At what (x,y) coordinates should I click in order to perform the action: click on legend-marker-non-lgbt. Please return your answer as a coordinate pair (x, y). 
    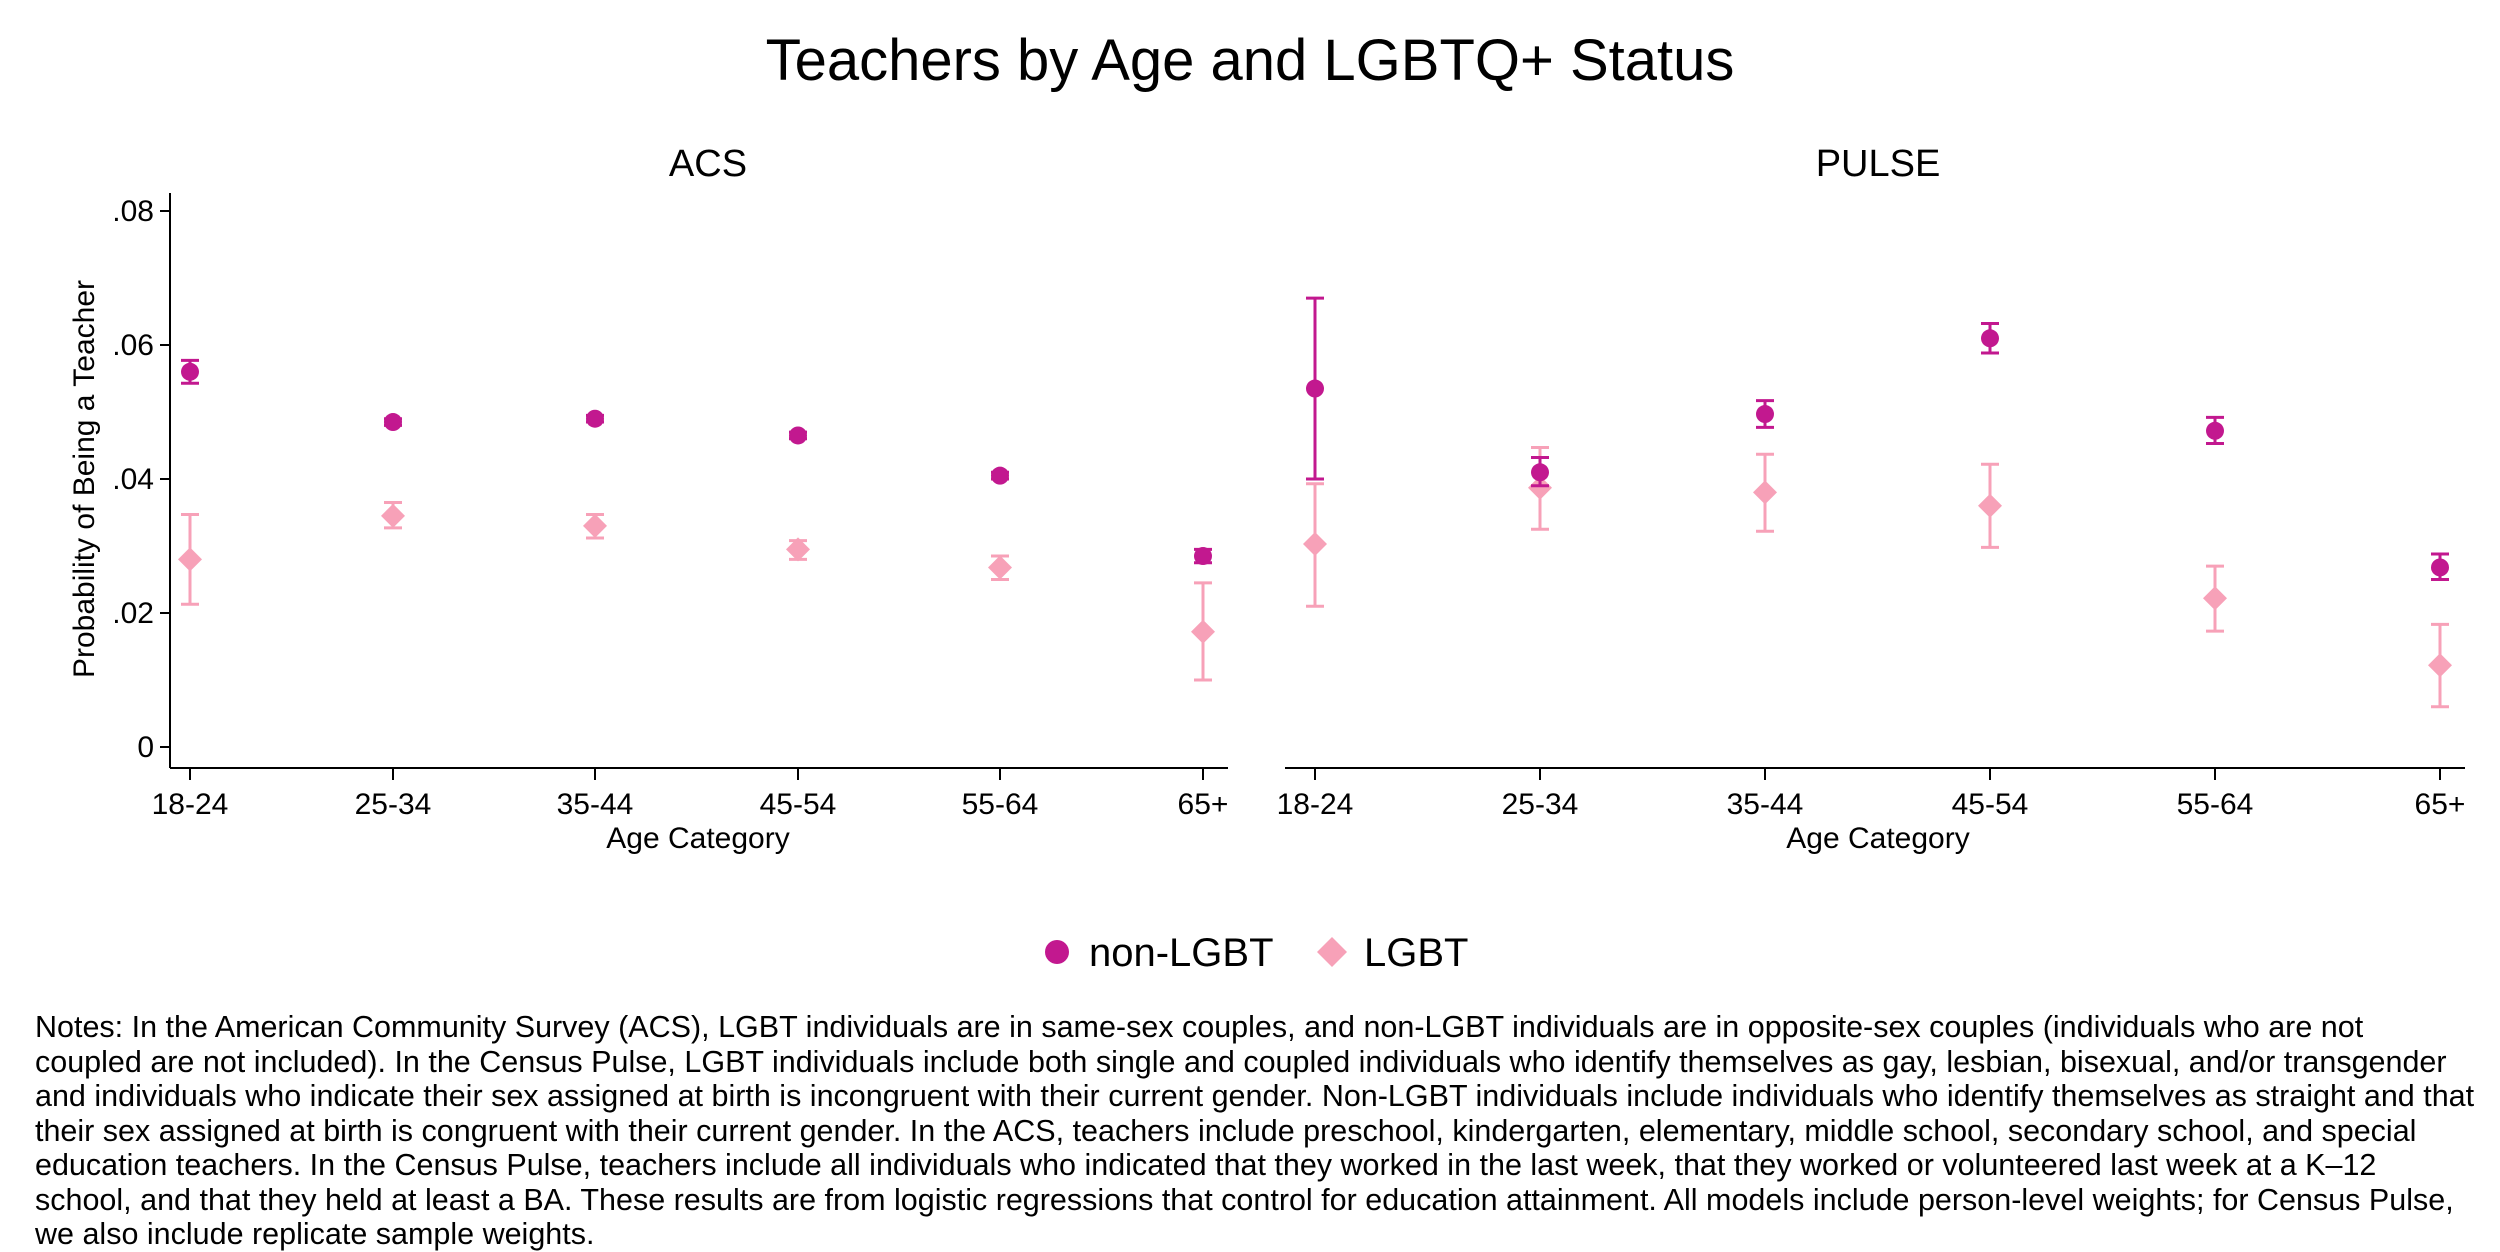
    Looking at the image, I should click on (1057, 952).